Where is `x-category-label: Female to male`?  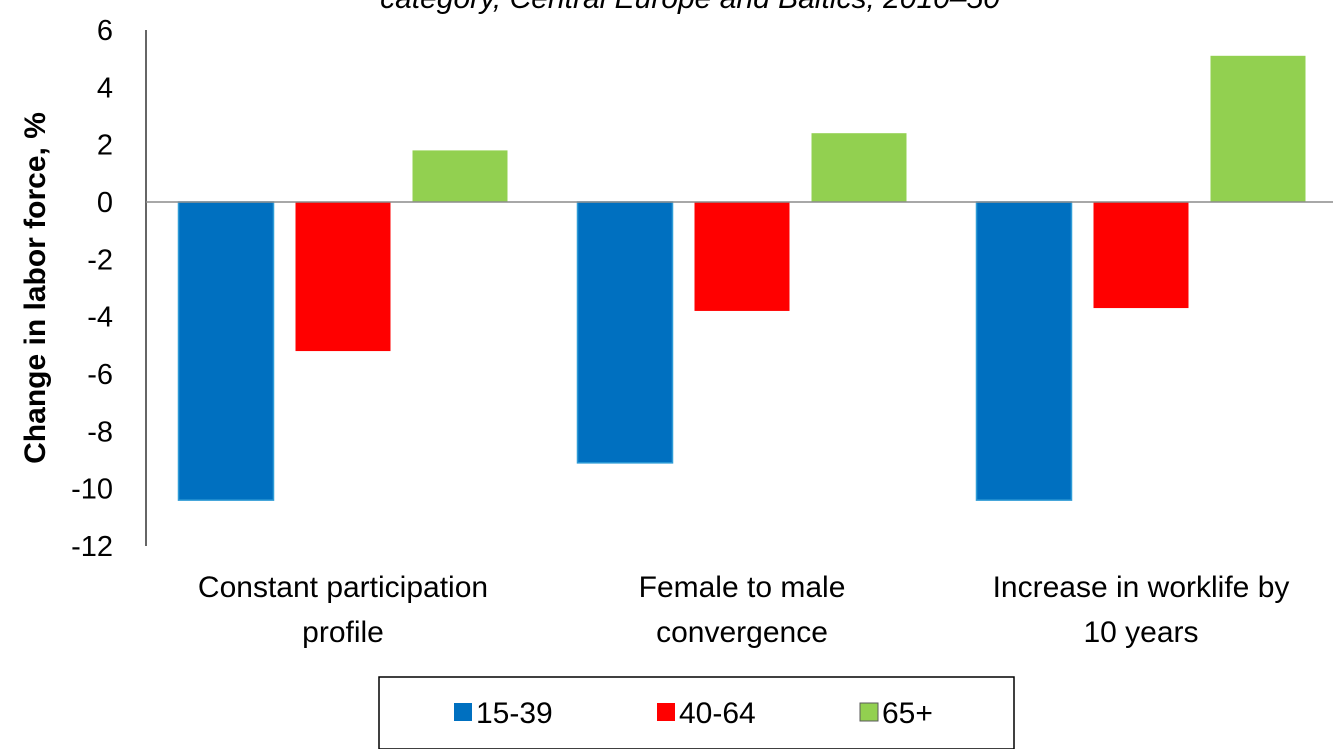
x-category-label: Female to male is located at coordinates (742, 587).